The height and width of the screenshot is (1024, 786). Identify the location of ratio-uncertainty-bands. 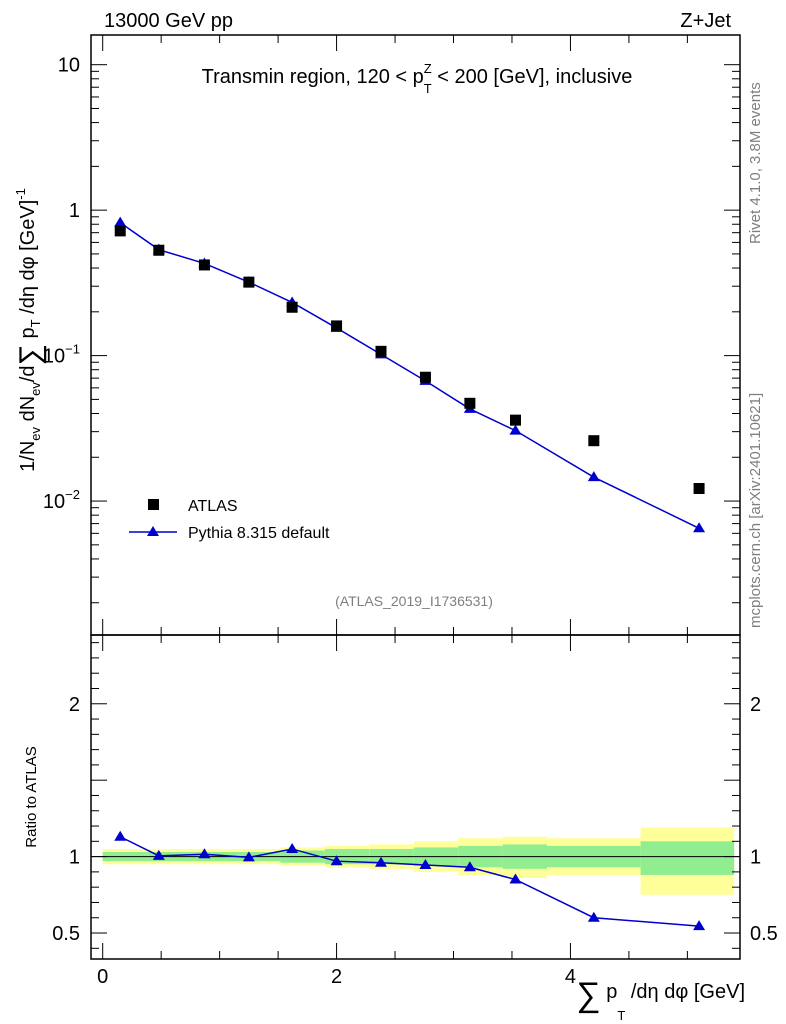
(418, 861).